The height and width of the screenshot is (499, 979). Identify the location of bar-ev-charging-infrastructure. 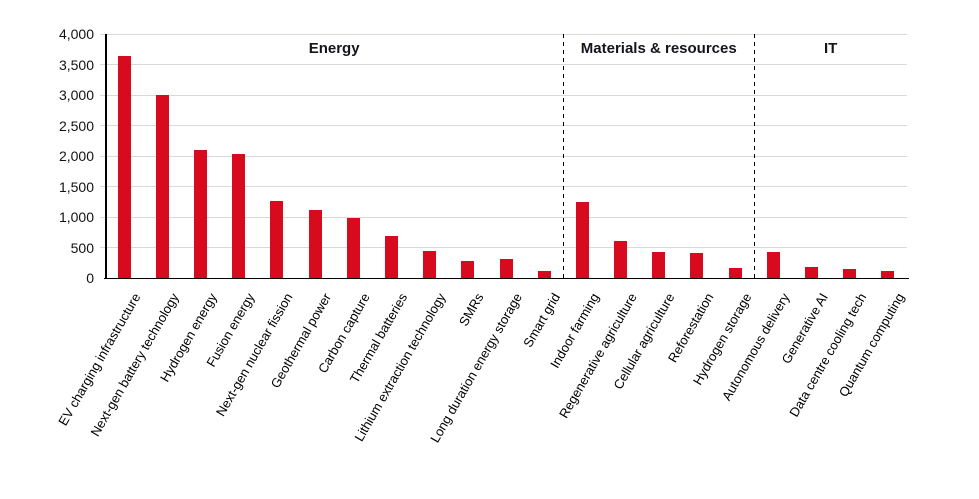
(124, 166).